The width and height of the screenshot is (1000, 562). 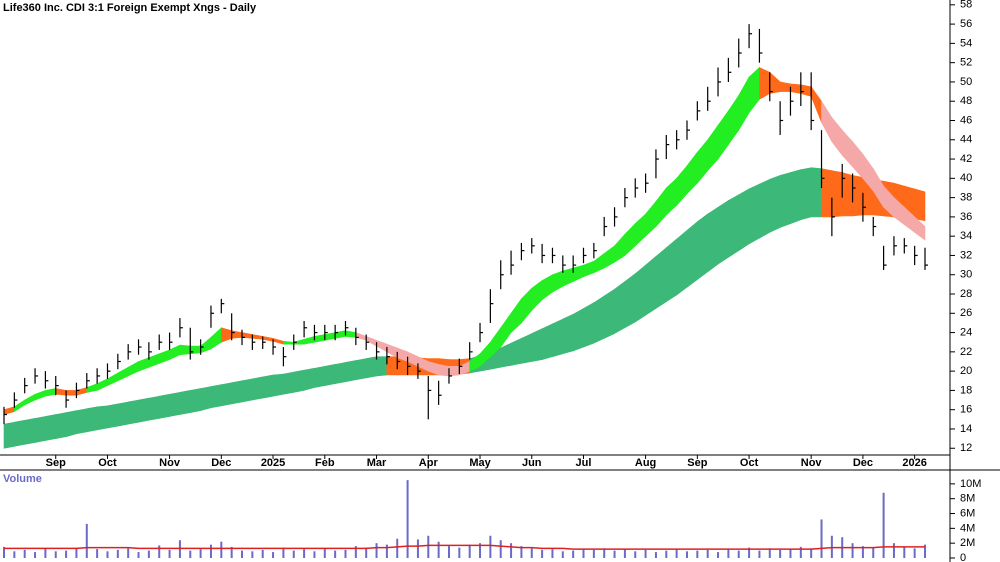 I want to click on y-tick-label: 10M, so click(x=970, y=484).